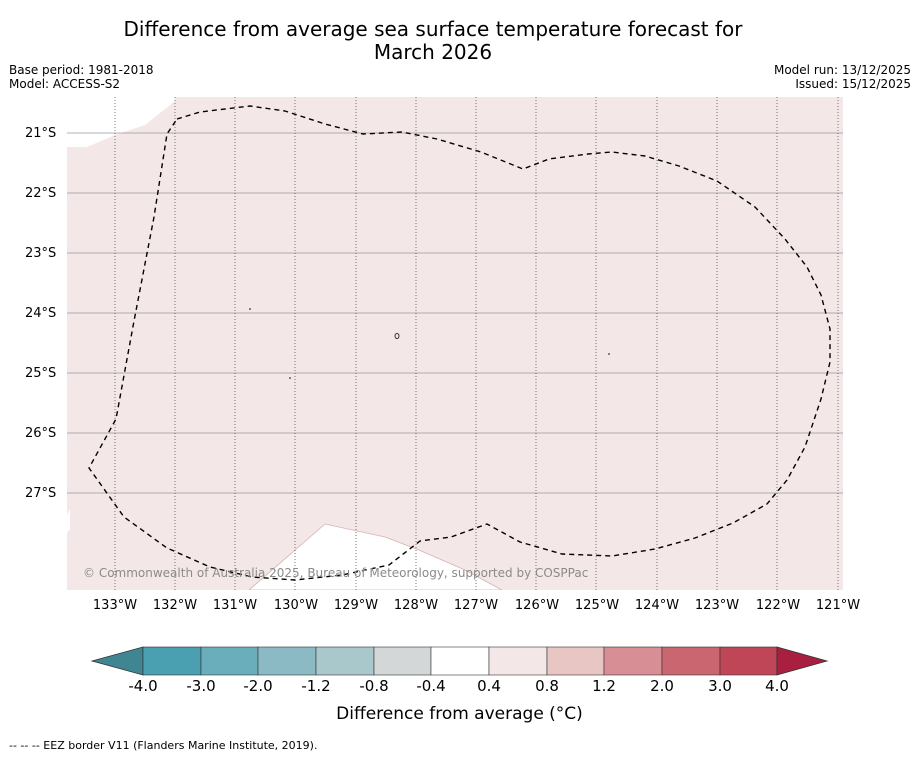  What do you see at coordinates (431, 686) in the screenshot?
I see `colorbar-tick-label: -0.4` at bounding box center [431, 686].